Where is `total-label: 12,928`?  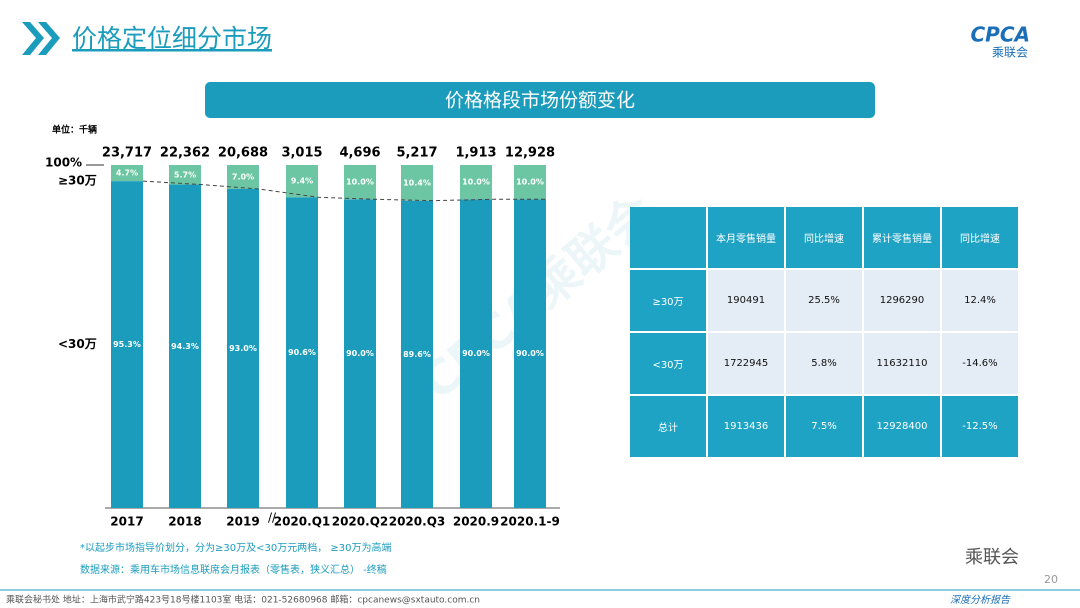
total-label: 12,928 is located at coordinates (530, 153).